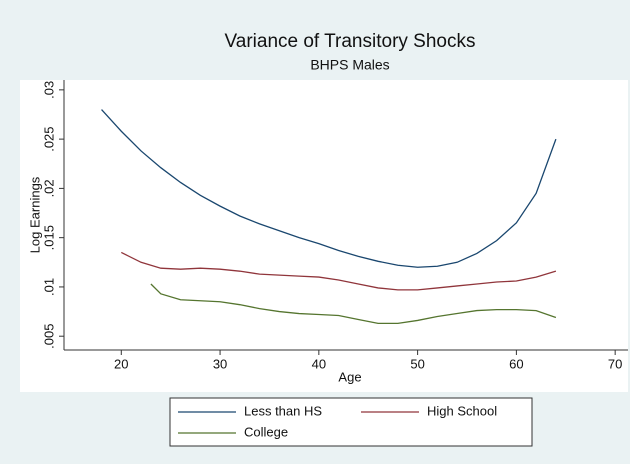 The width and height of the screenshot is (630, 464). I want to click on x-tick-label: 50, so click(417, 363).